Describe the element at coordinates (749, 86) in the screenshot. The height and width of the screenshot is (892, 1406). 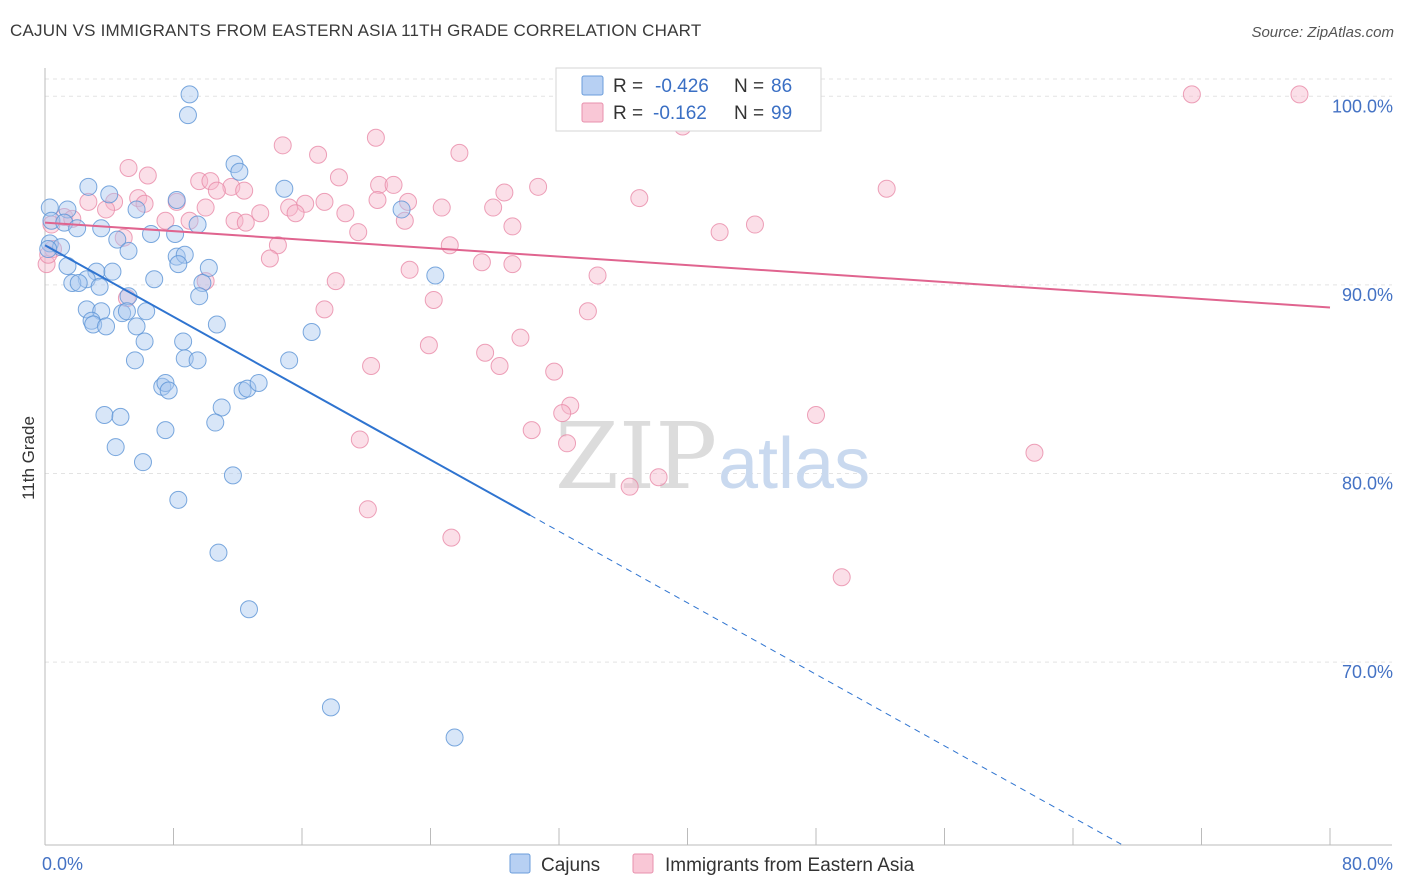
I see `legend-n-label-cajun: N =` at that location.